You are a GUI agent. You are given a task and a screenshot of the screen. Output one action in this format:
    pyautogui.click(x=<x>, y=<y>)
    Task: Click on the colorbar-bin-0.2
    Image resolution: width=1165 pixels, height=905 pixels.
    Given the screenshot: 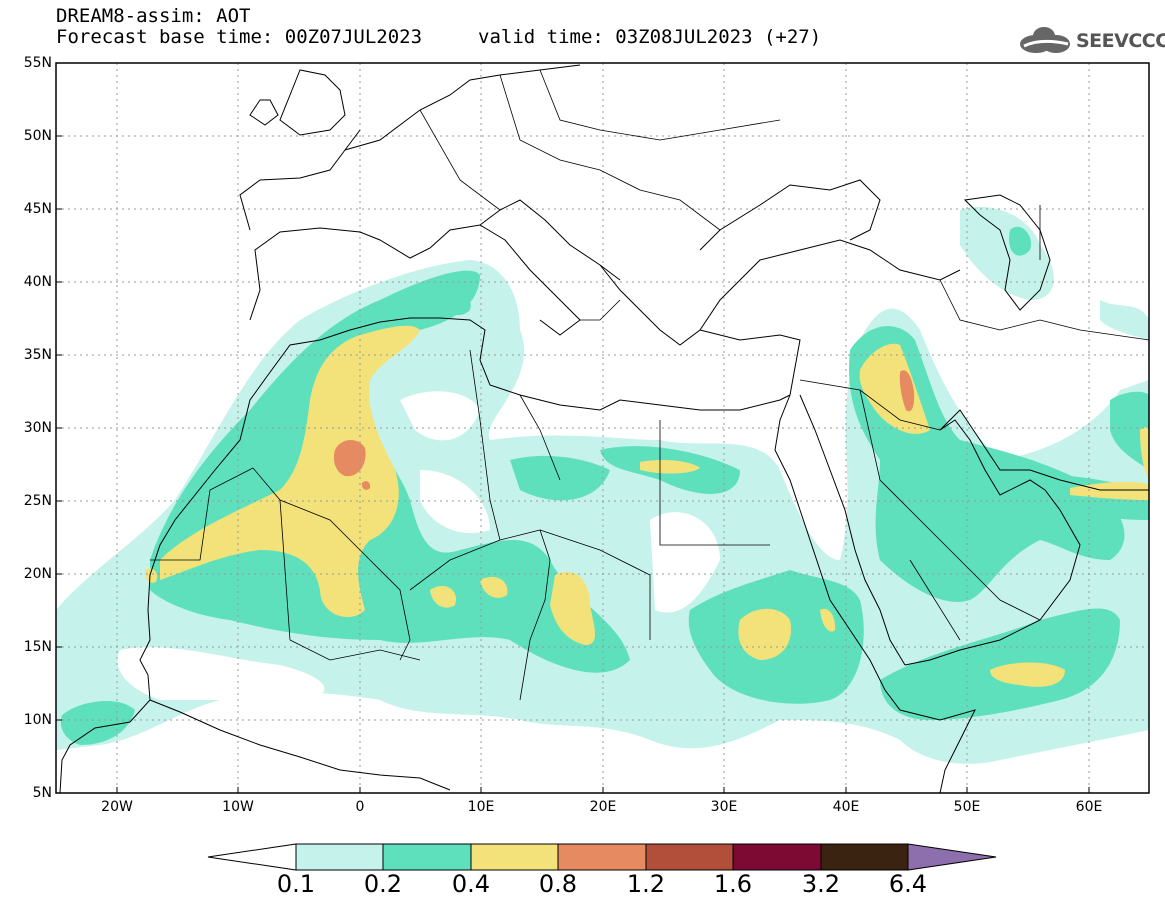 What is the action you would take?
    pyautogui.click(x=427, y=857)
    